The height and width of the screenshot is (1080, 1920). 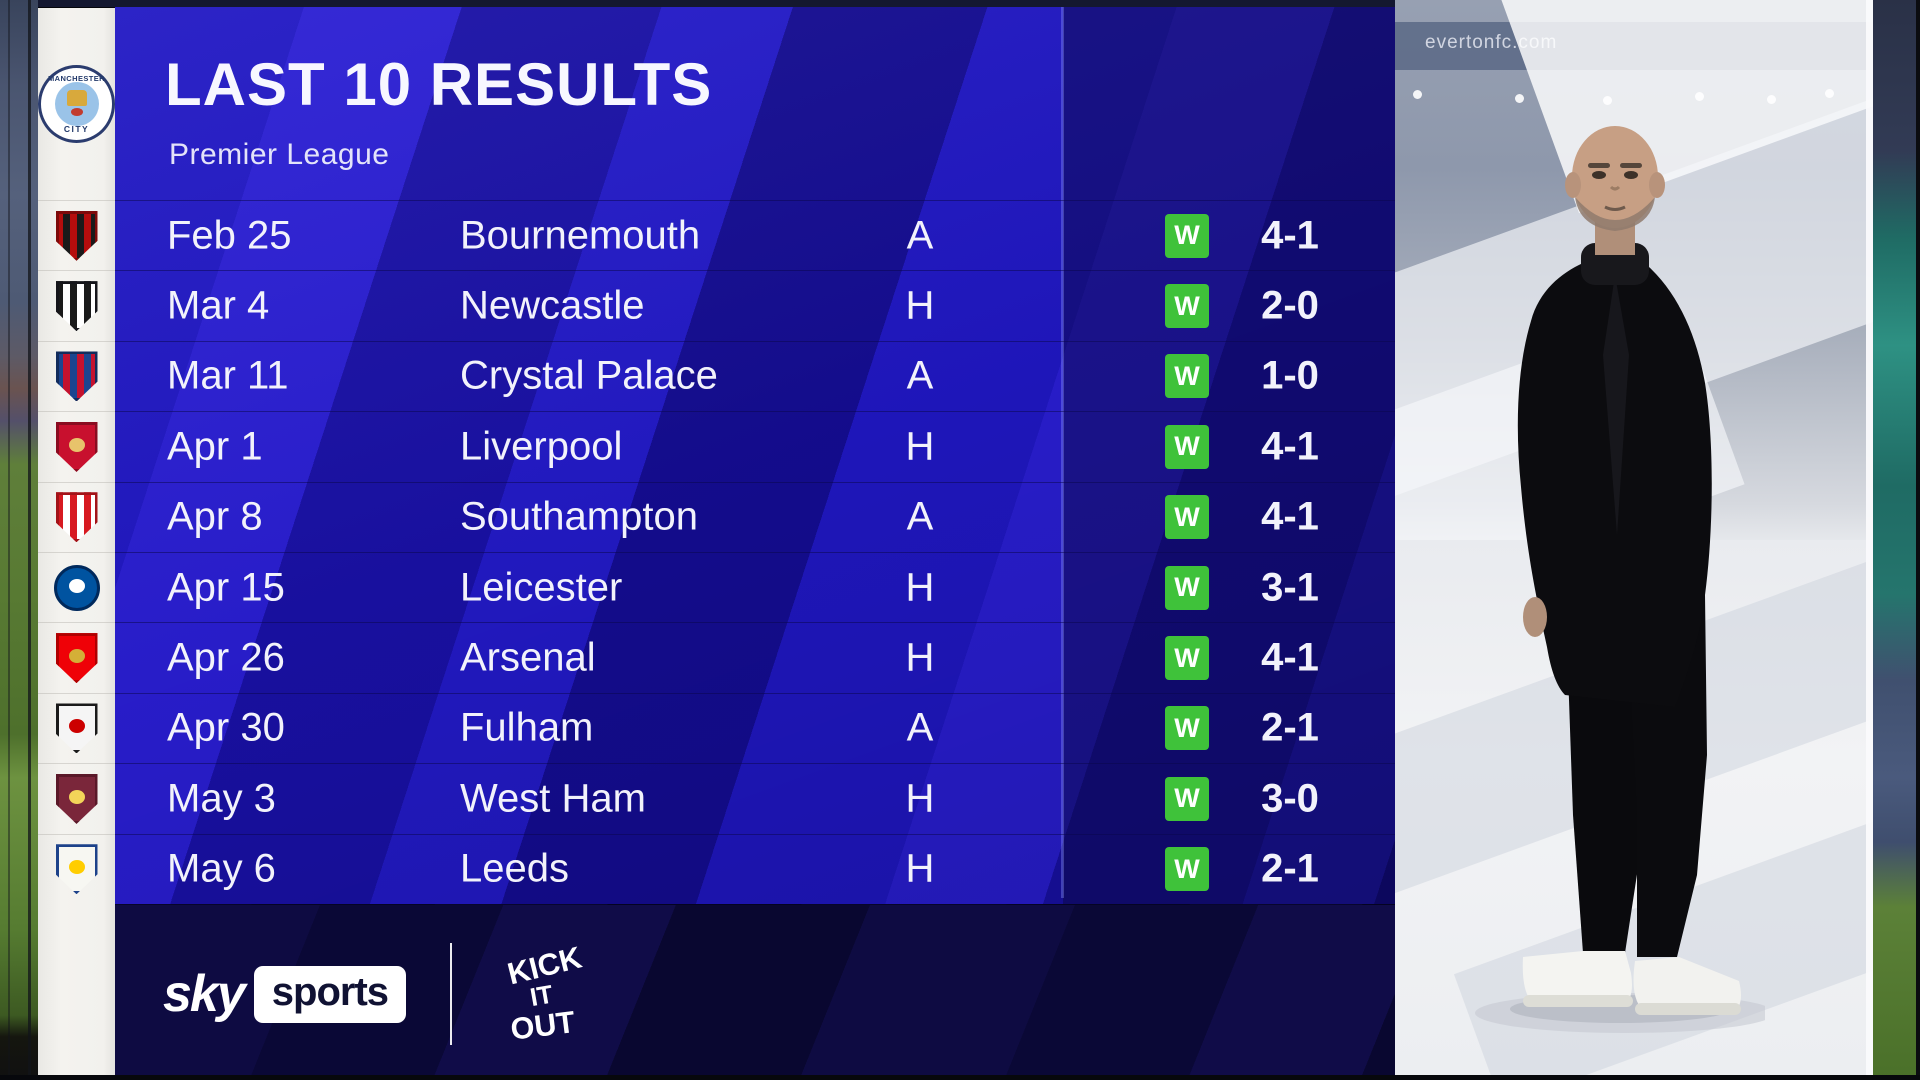 What do you see at coordinates (580, 235) in the screenshot?
I see `opponent-name: Bournemouth` at bounding box center [580, 235].